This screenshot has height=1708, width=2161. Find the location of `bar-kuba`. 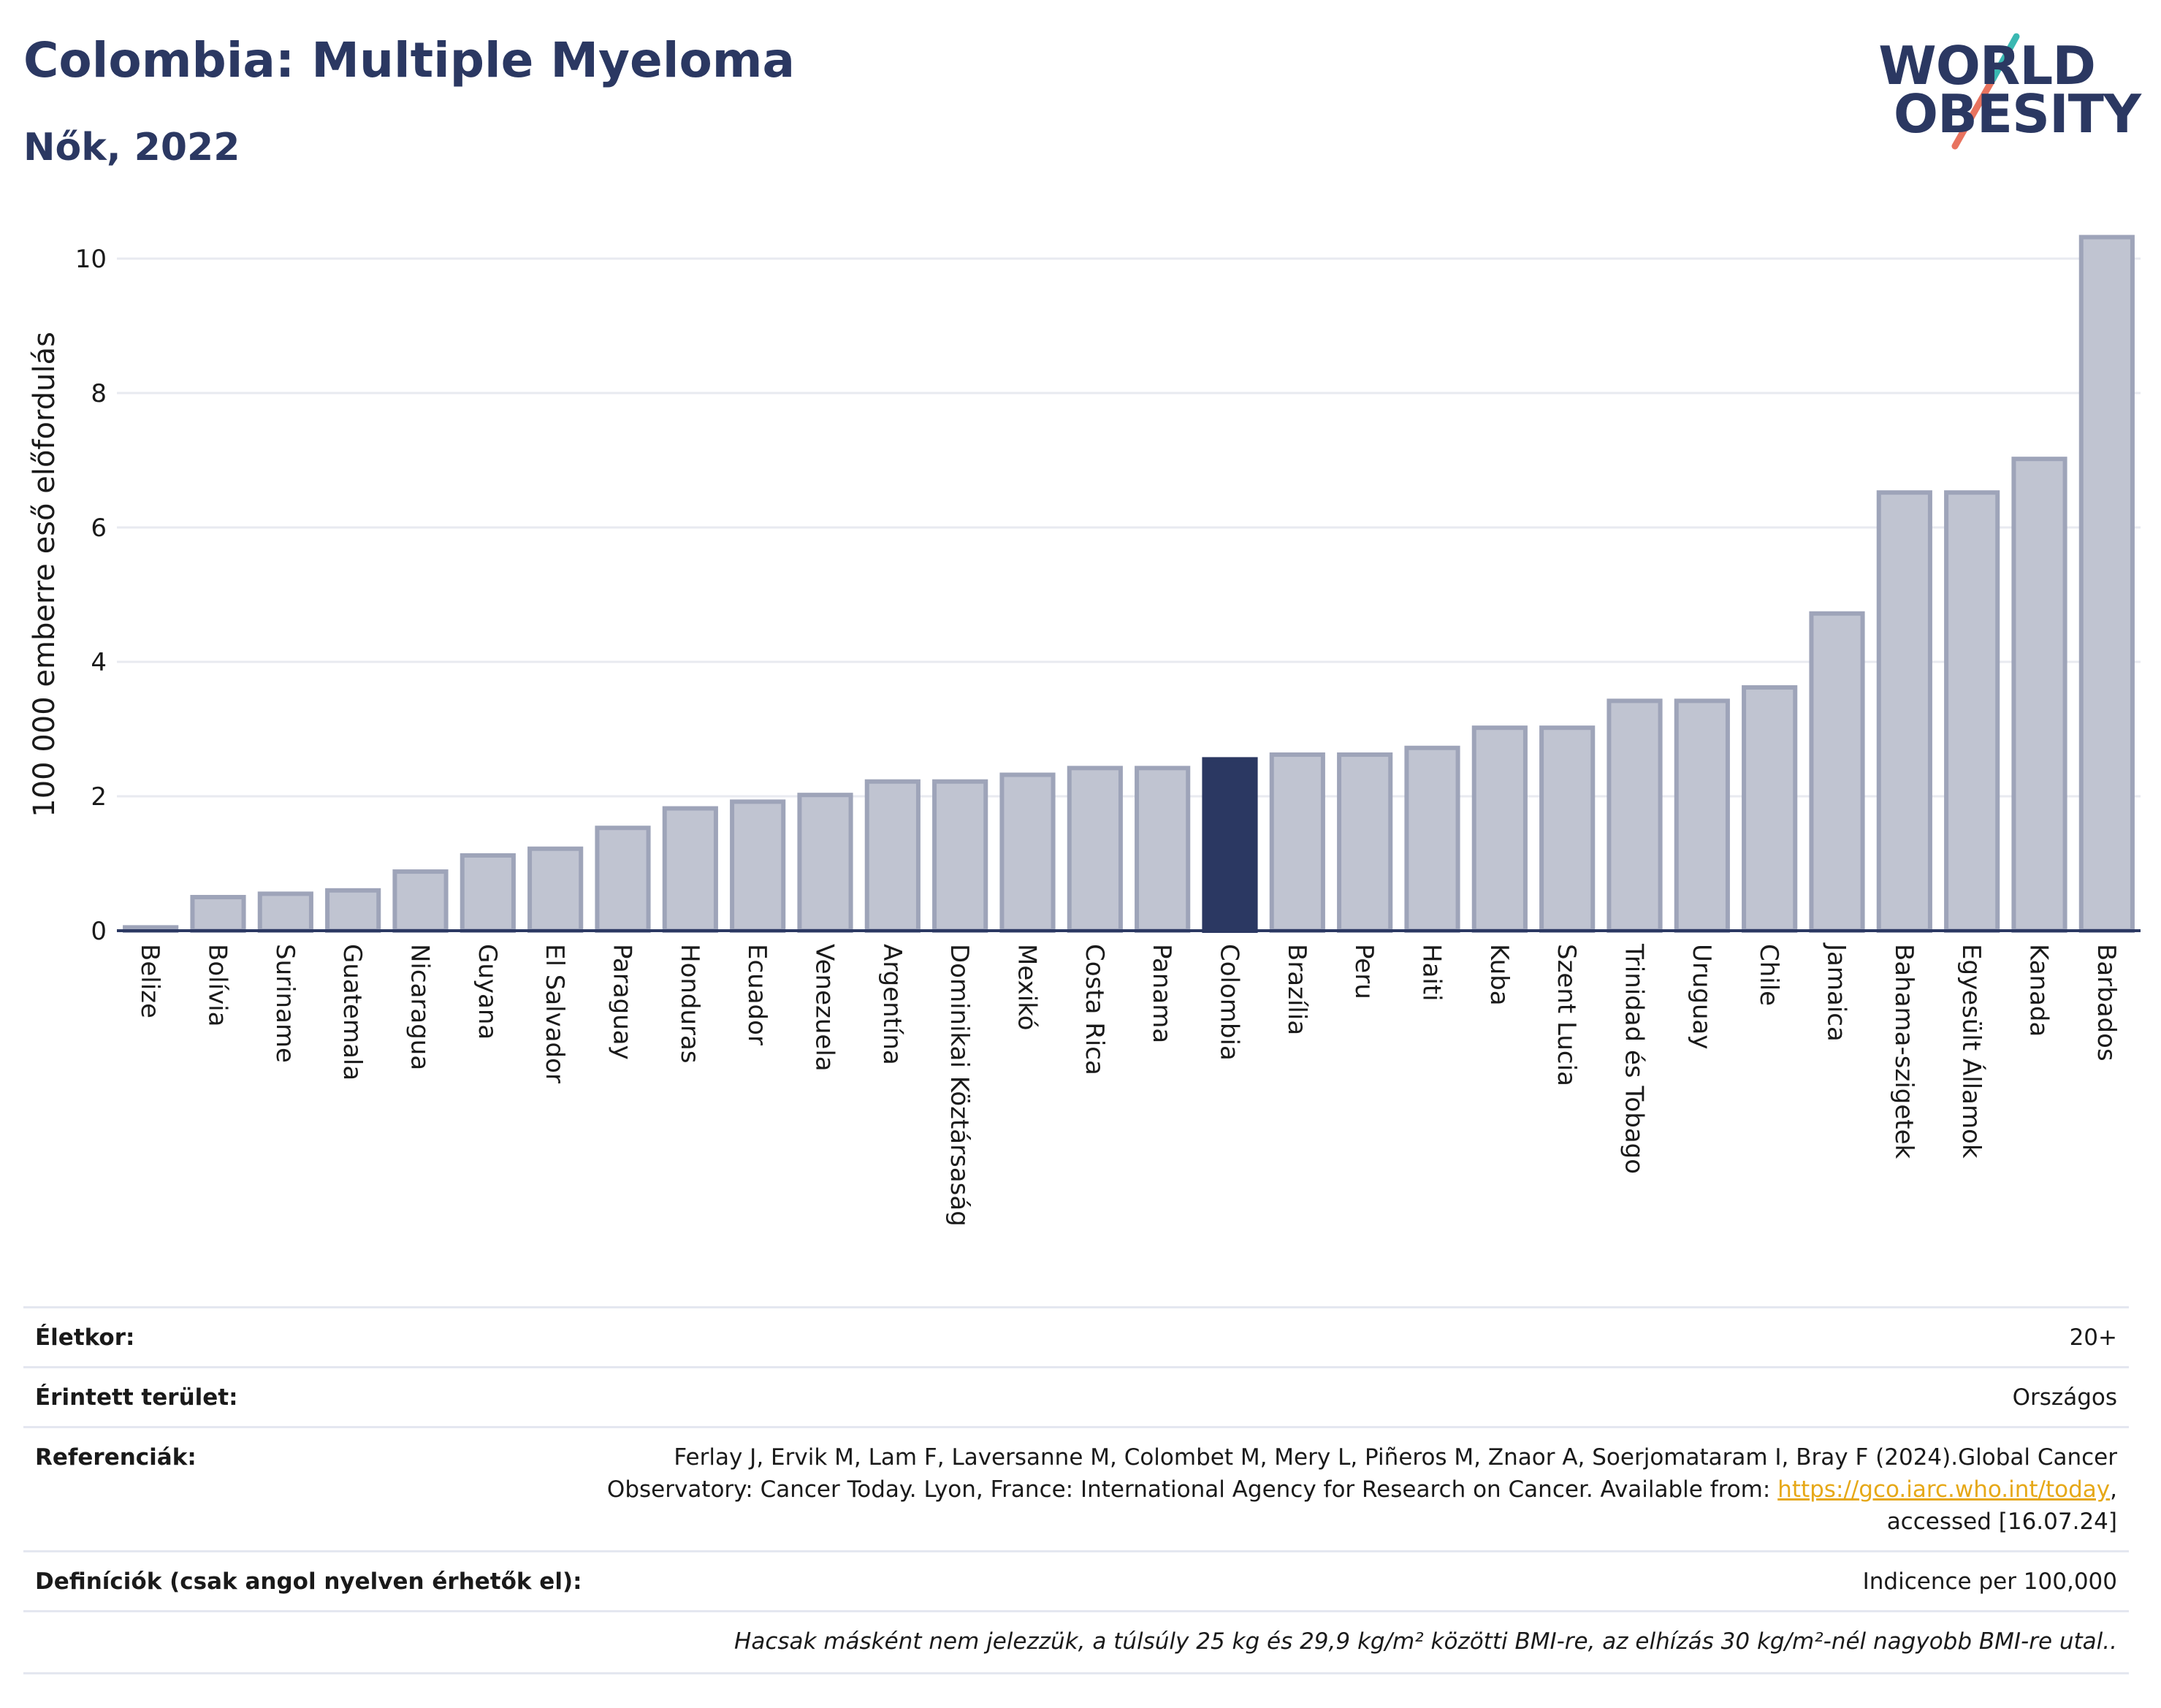

bar-kuba is located at coordinates (1500, 829).